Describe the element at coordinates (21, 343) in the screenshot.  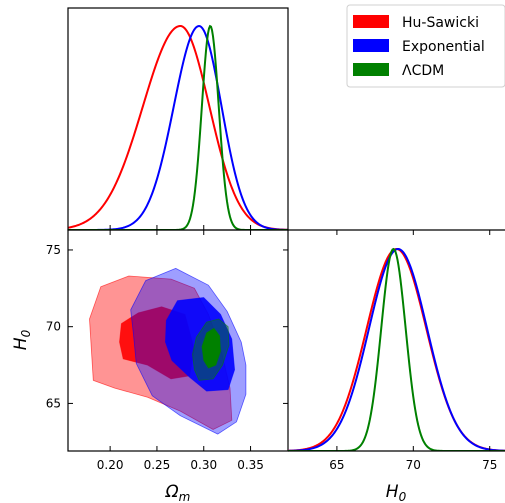
I see `y-axis-label-h0-symbol: H` at that location.